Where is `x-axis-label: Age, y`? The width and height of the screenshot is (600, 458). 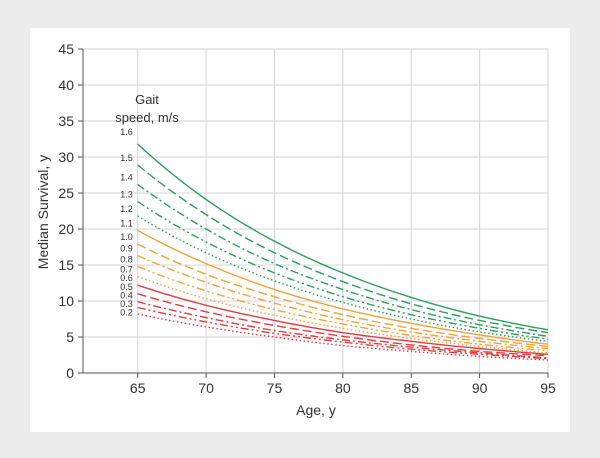
x-axis-label: Age, y is located at coordinates (316, 410).